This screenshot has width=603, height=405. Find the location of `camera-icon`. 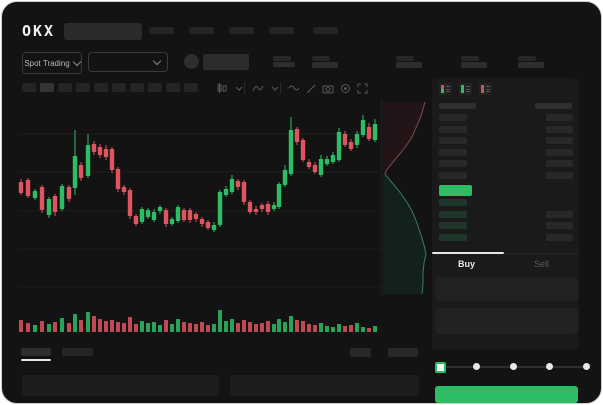

camera-icon is located at coordinates (328, 88).